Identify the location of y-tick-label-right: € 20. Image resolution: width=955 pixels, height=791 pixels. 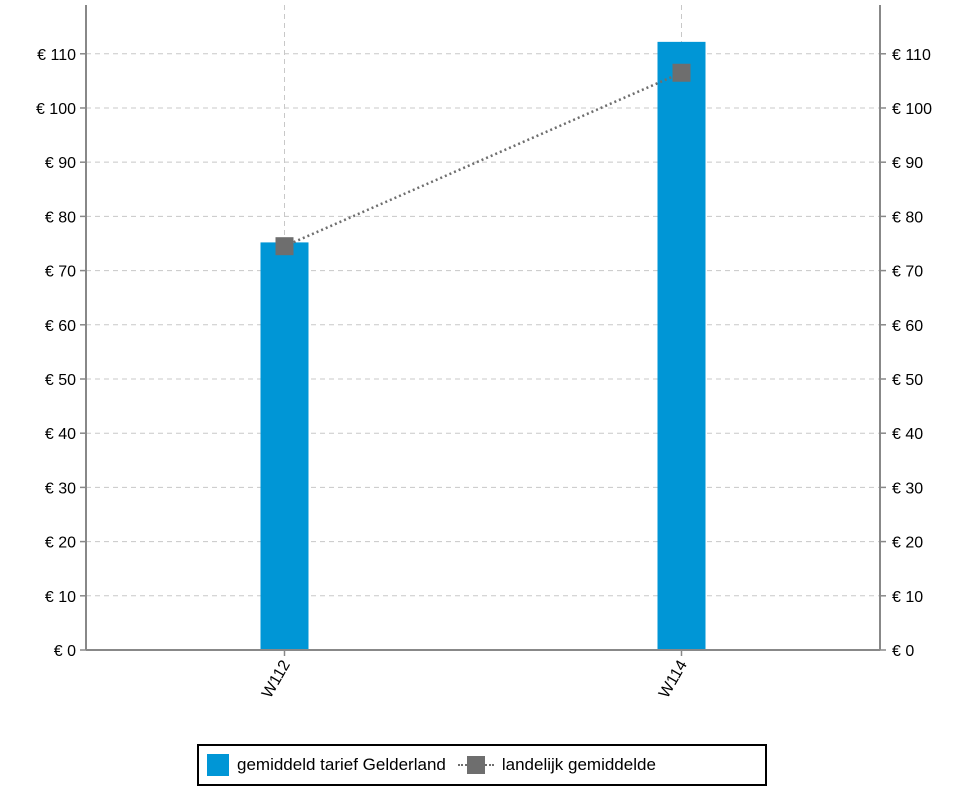
(907, 543).